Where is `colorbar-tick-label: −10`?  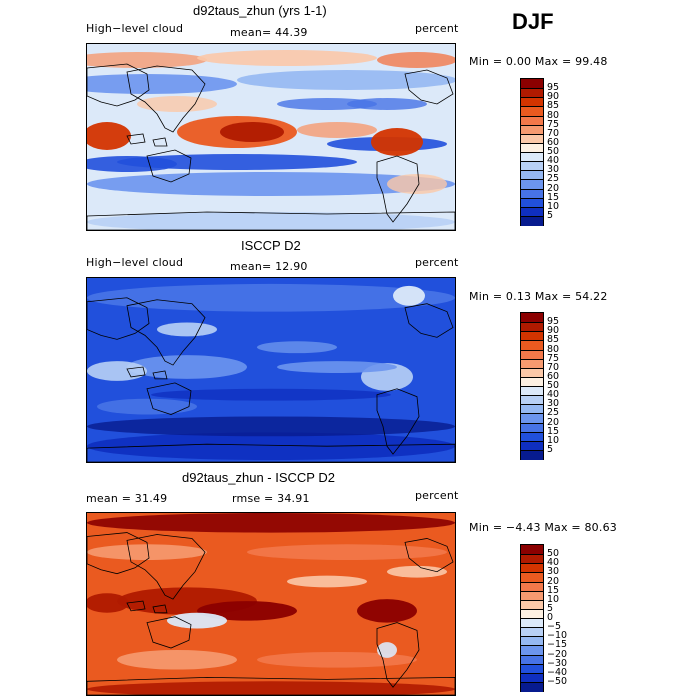 colorbar-tick-label: −10 is located at coordinates (557, 636).